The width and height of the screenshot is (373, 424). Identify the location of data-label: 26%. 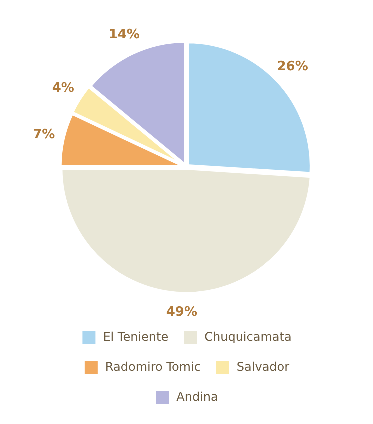
(292, 67).